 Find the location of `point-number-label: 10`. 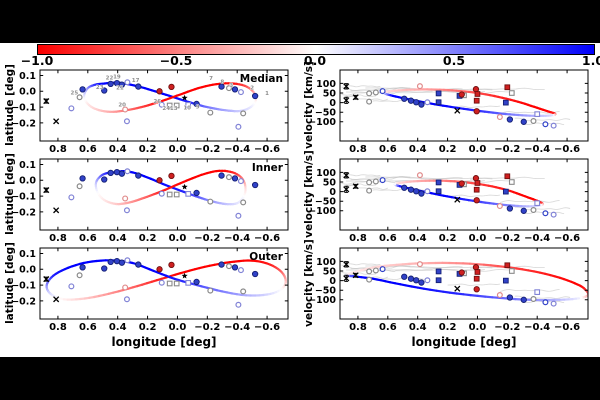

point-number-label: 10 is located at coordinates (187, 108).